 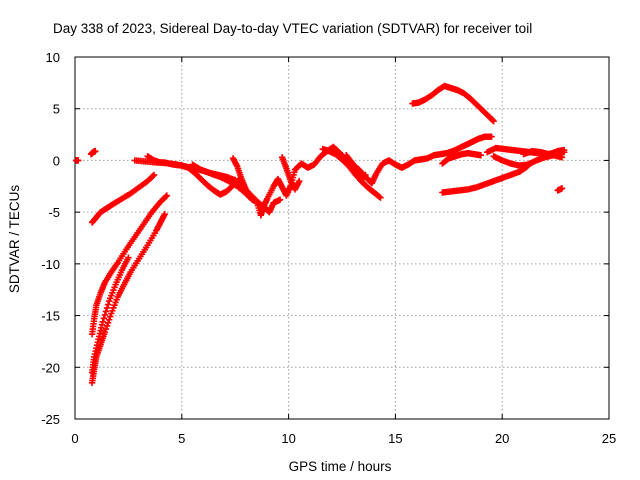 What do you see at coordinates (54, 212) in the screenshot?
I see `y-tick-label: -5` at bounding box center [54, 212].